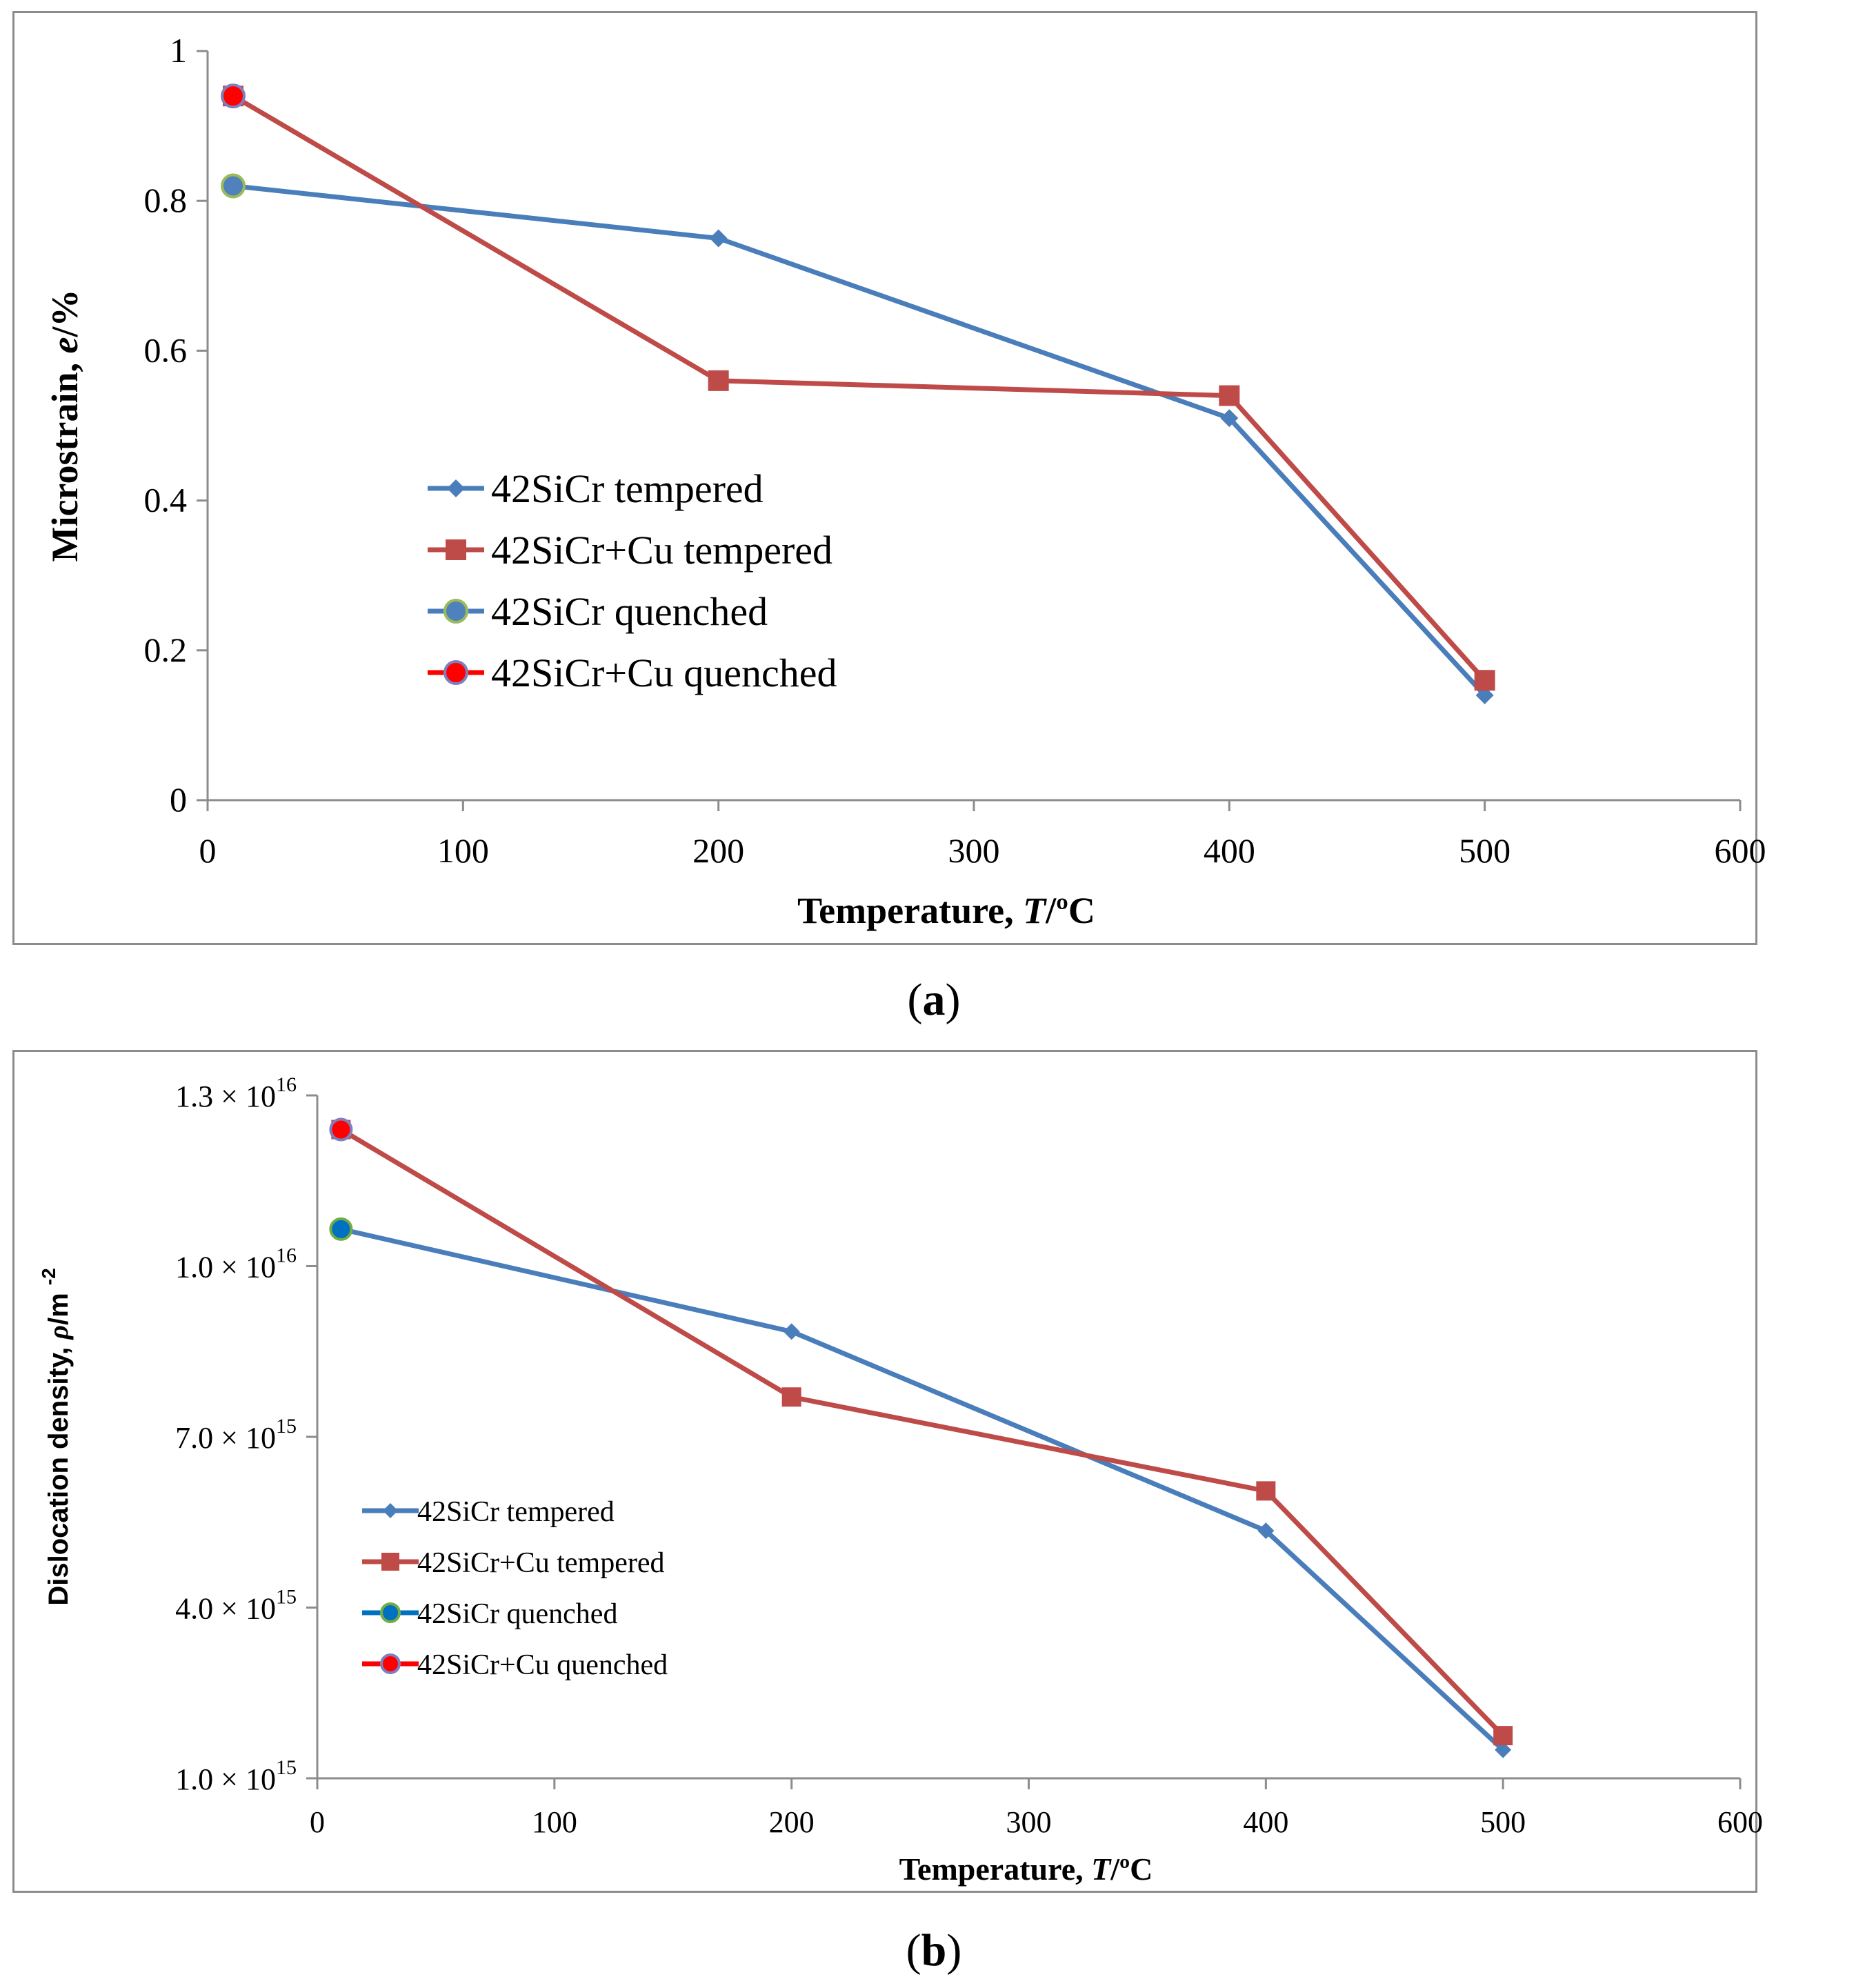  I want to click on y-tick-mantissa: 4.0 × 10, so click(225, 1609).